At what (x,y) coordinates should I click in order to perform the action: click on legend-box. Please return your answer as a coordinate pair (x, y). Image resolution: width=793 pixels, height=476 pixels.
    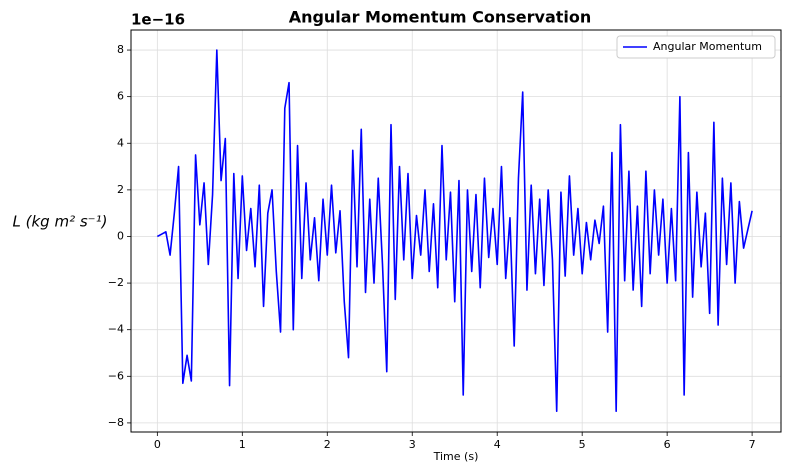
    Looking at the image, I should click on (696, 47).